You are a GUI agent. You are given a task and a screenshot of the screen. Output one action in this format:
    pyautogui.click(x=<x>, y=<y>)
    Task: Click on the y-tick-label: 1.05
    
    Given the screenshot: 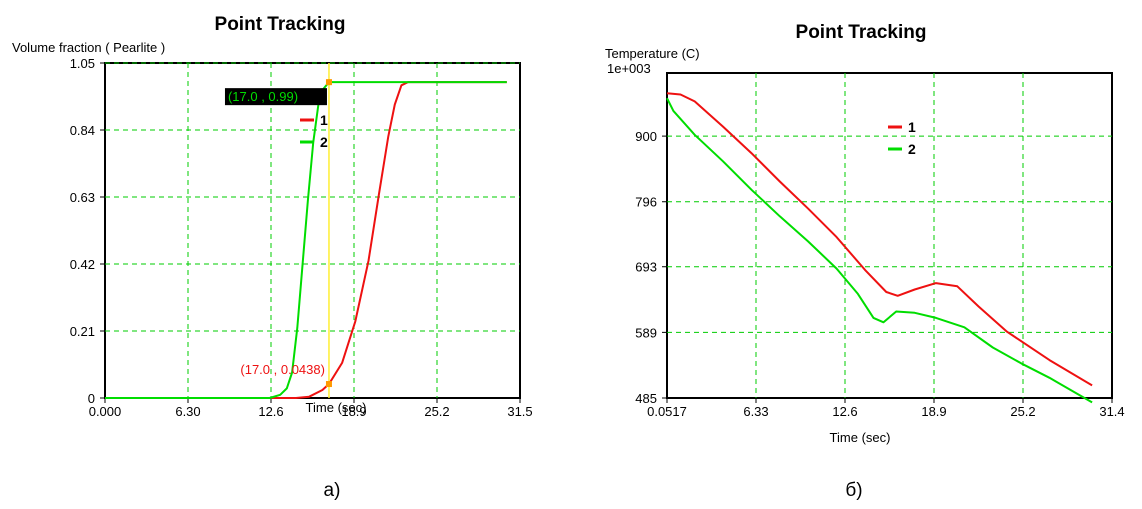 What is the action you would take?
    pyautogui.click(x=82, y=63)
    